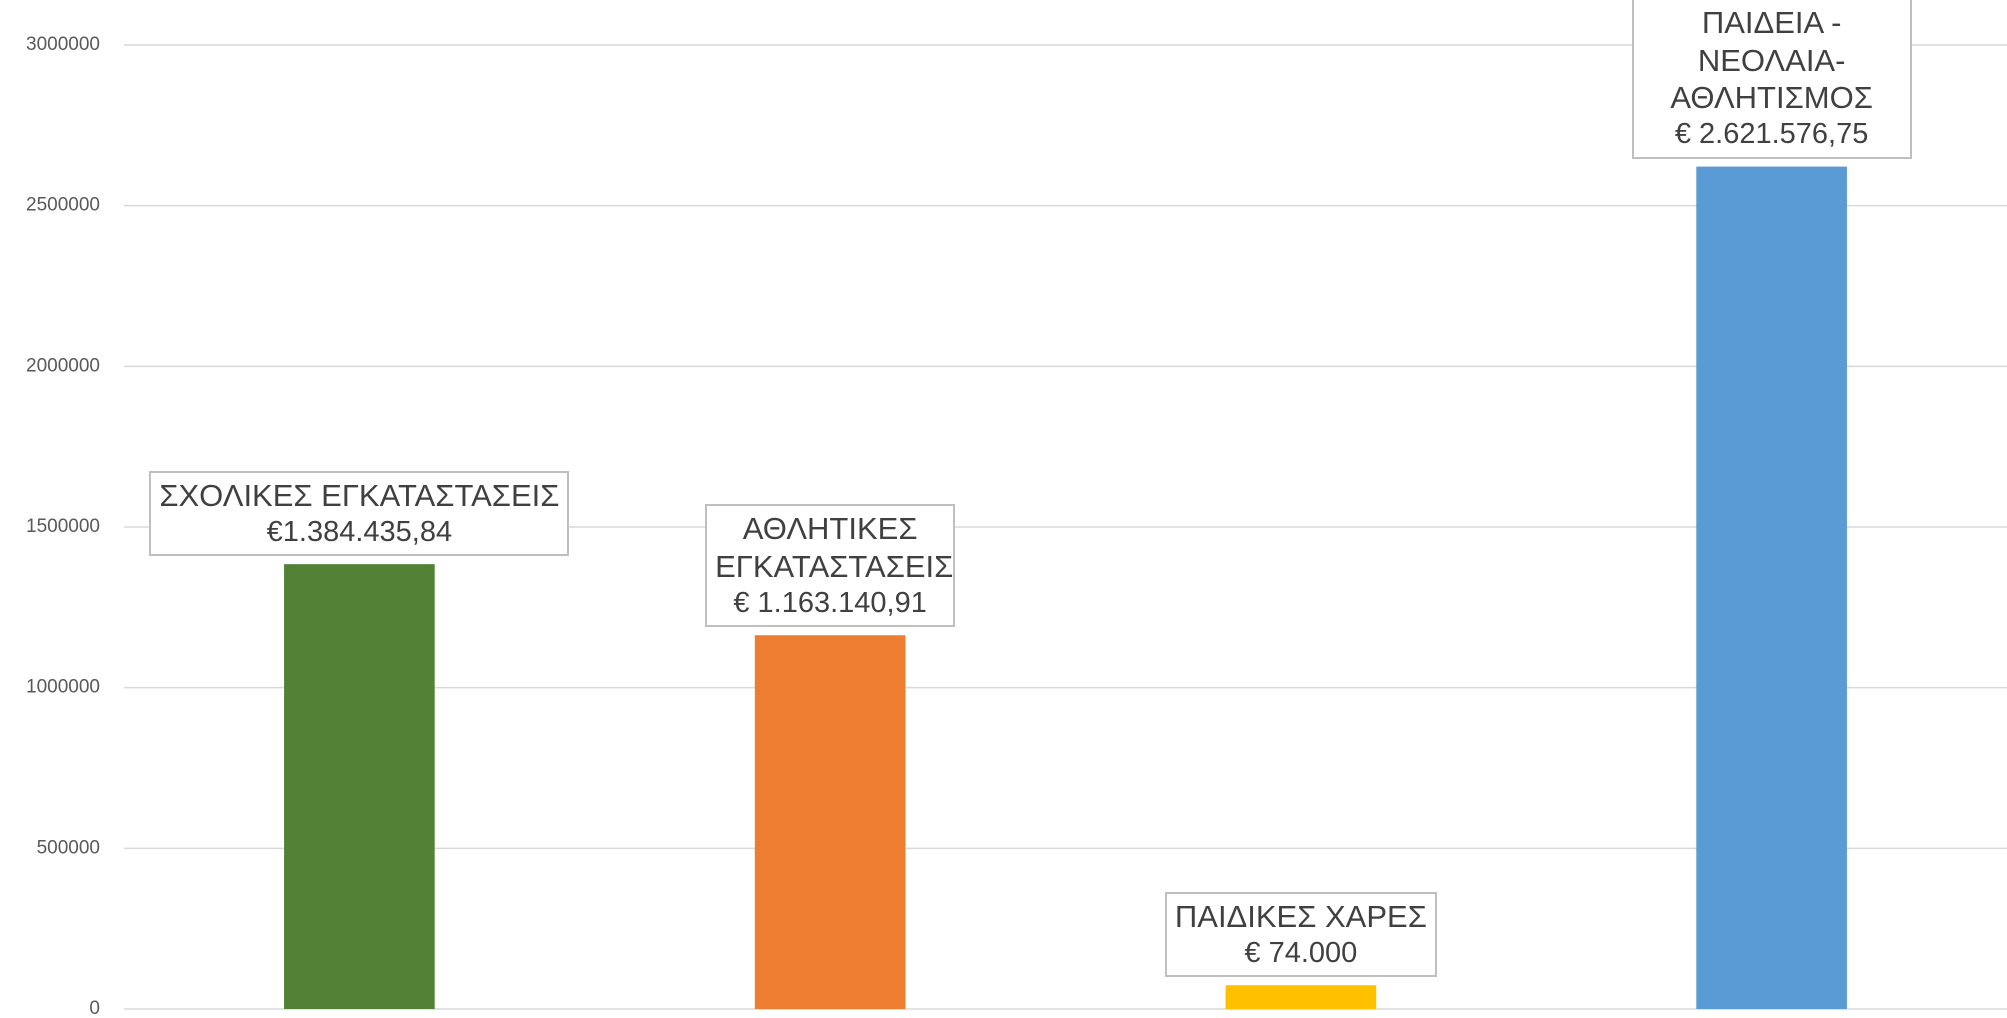  Describe the element at coordinates (63, 205) in the screenshot. I see `y-tick-label: 2500000` at that location.